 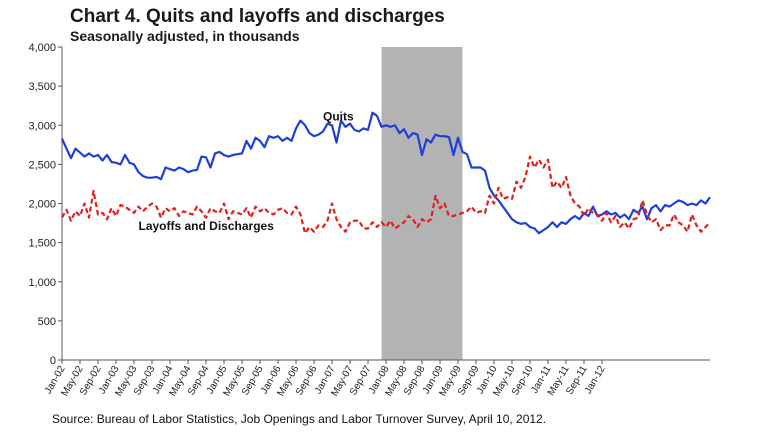 I want to click on layoffs-annotation: Layoffs and Discharges, so click(x=207, y=226).